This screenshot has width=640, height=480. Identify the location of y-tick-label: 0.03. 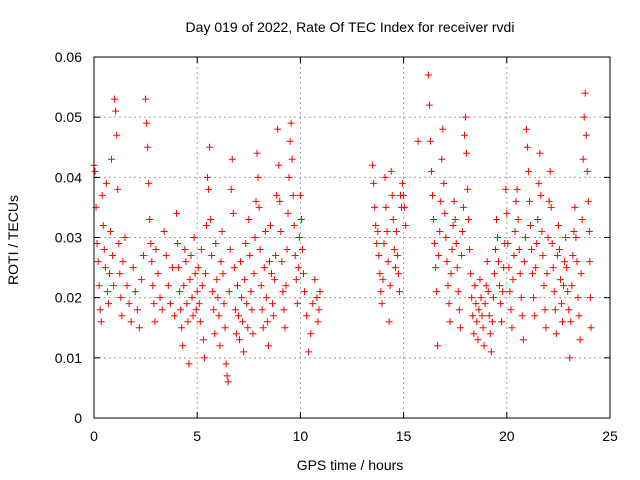
(68, 238).